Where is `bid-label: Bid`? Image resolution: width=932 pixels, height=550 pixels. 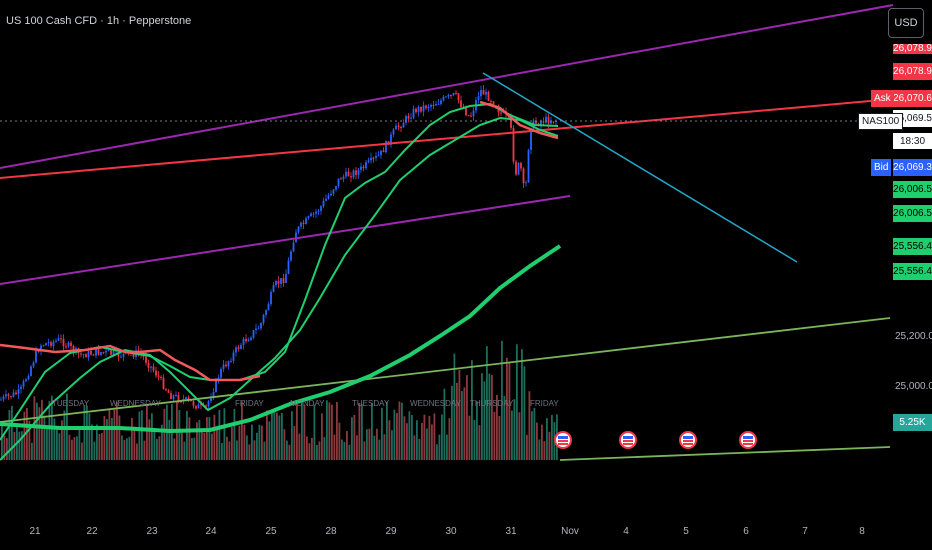 bid-label: Bid is located at coordinates (881, 167).